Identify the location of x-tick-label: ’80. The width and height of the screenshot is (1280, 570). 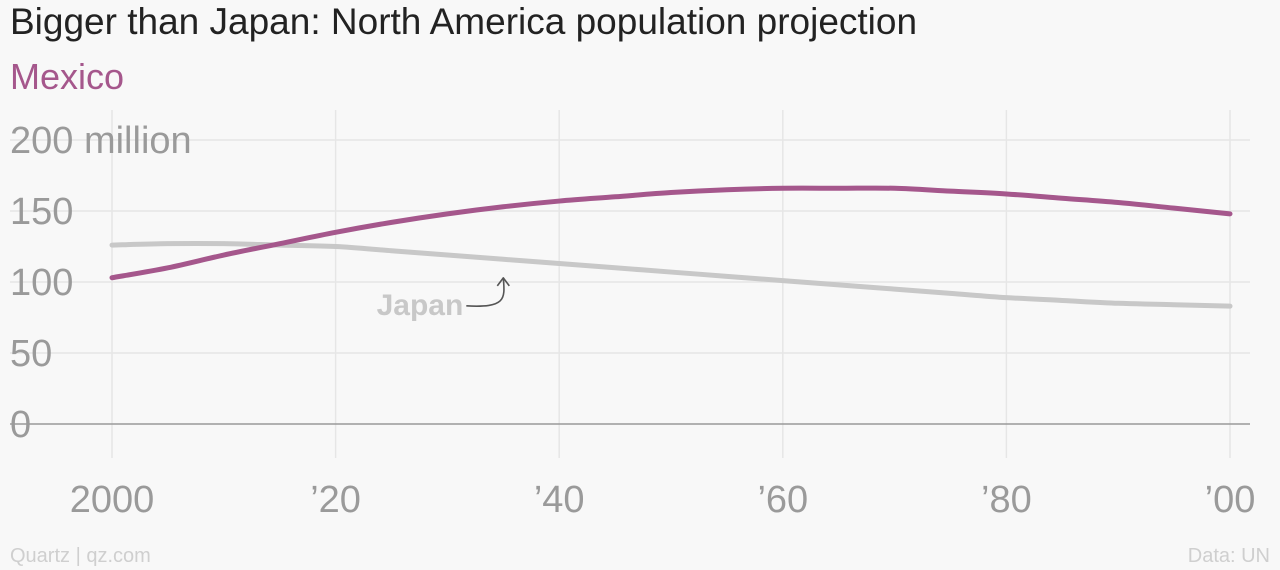
(1006, 500).